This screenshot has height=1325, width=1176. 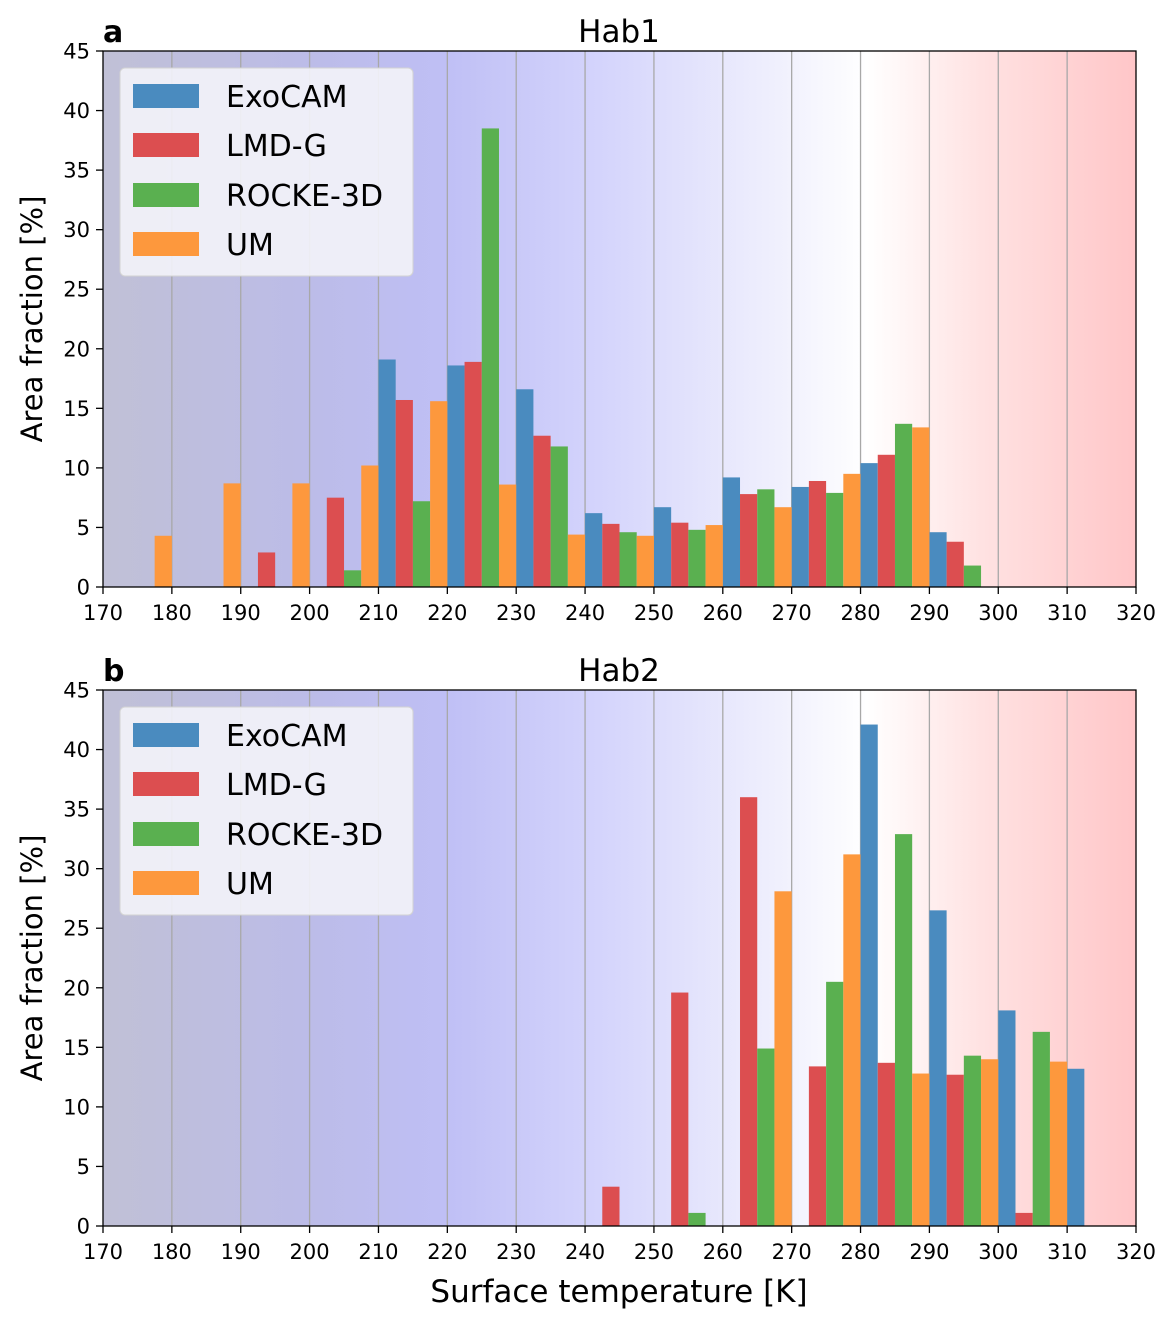 What do you see at coordinates (172, 613) in the screenshot?
I see `x-tick-label: 180` at bounding box center [172, 613].